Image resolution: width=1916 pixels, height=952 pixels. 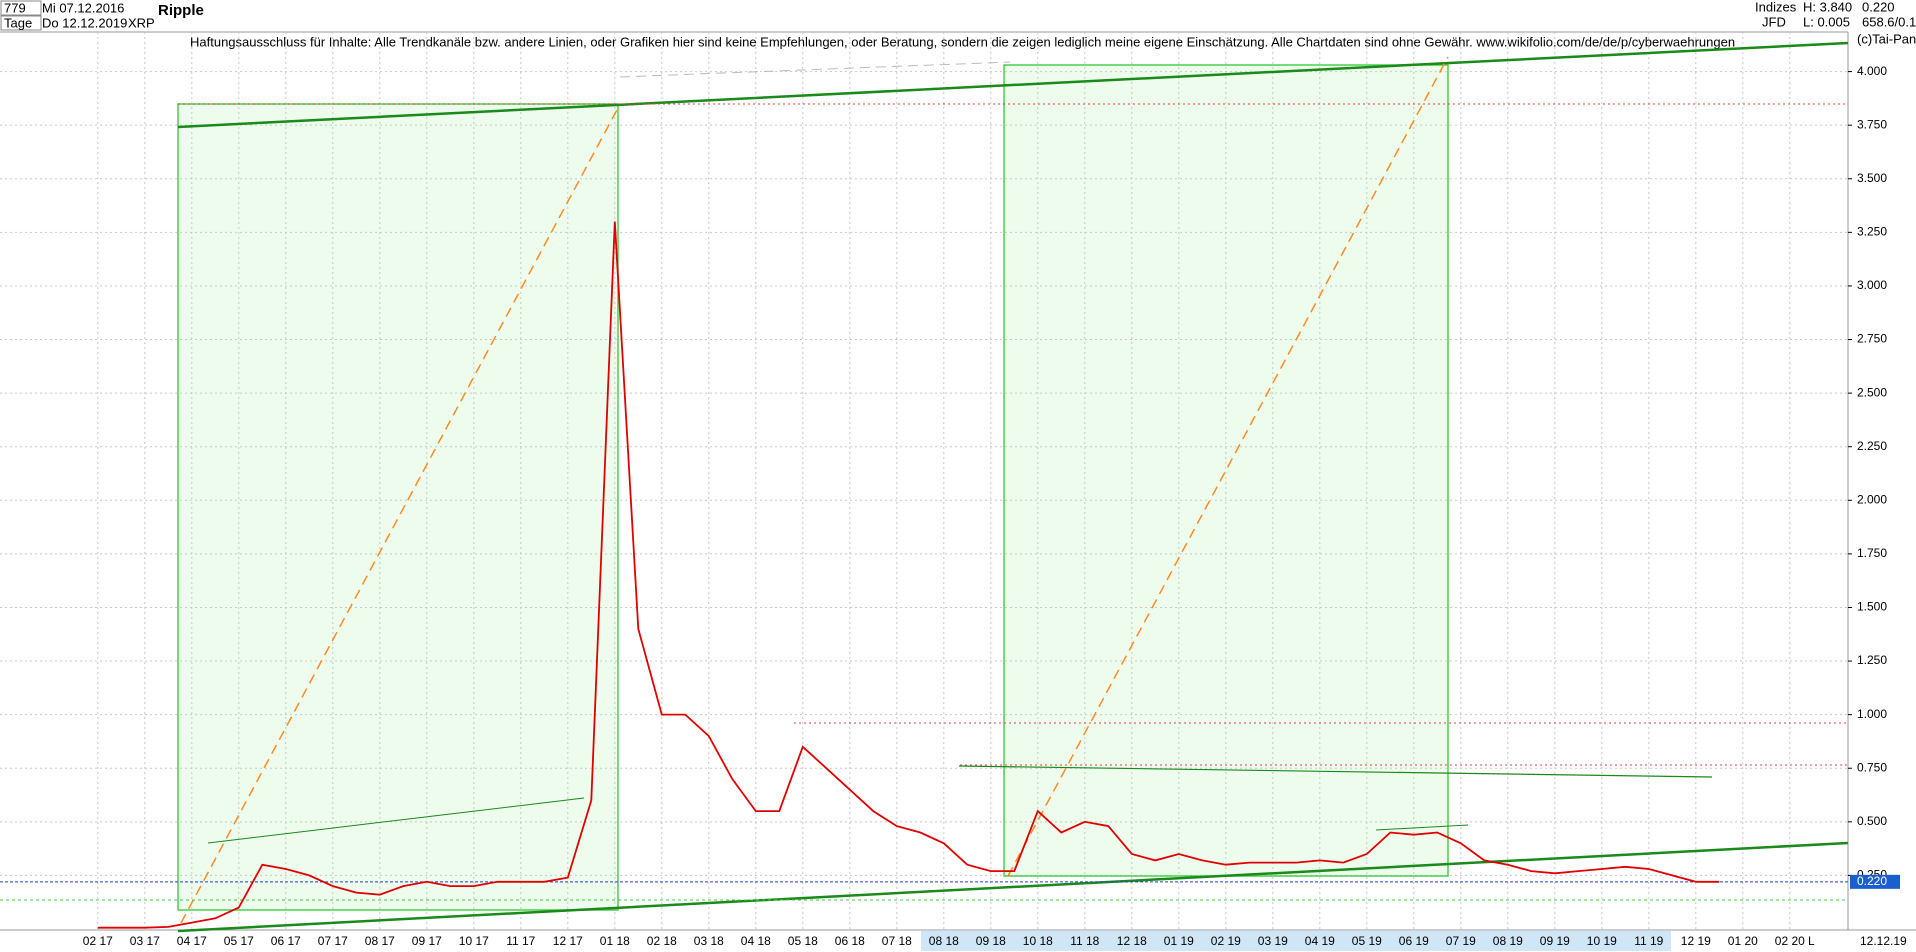 What do you see at coordinates (1872, 881) in the screenshot?
I see `current-price-label: 0.220` at bounding box center [1872, 881].